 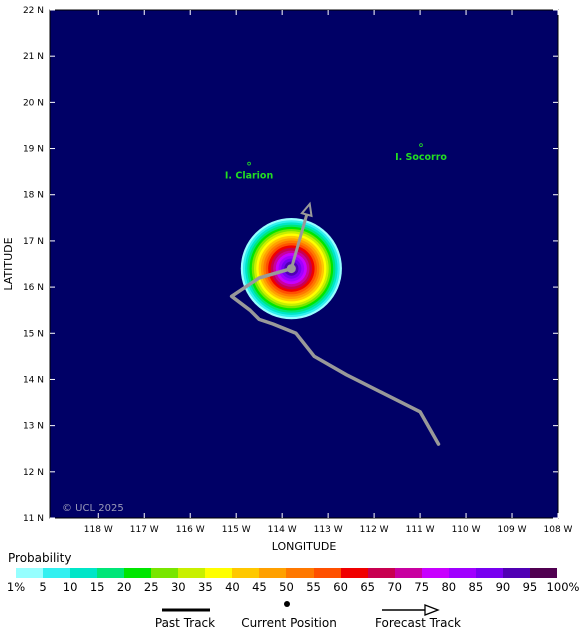 What do you see at coordinates (287, 604) in the screenshot?
I see `current-position-legend-dot` at bounding box center [287, 604].